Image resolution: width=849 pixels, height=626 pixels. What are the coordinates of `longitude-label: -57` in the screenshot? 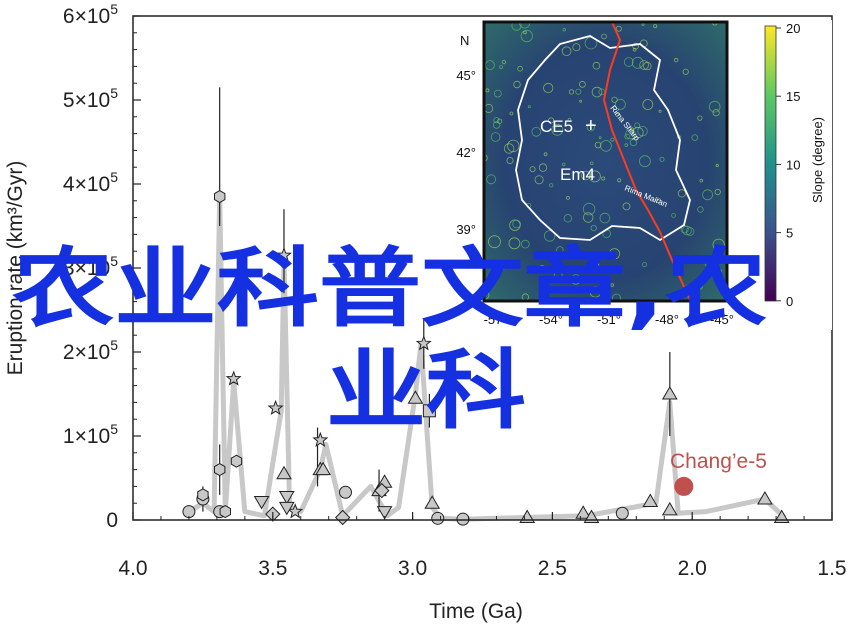 It's located at (493, 319).